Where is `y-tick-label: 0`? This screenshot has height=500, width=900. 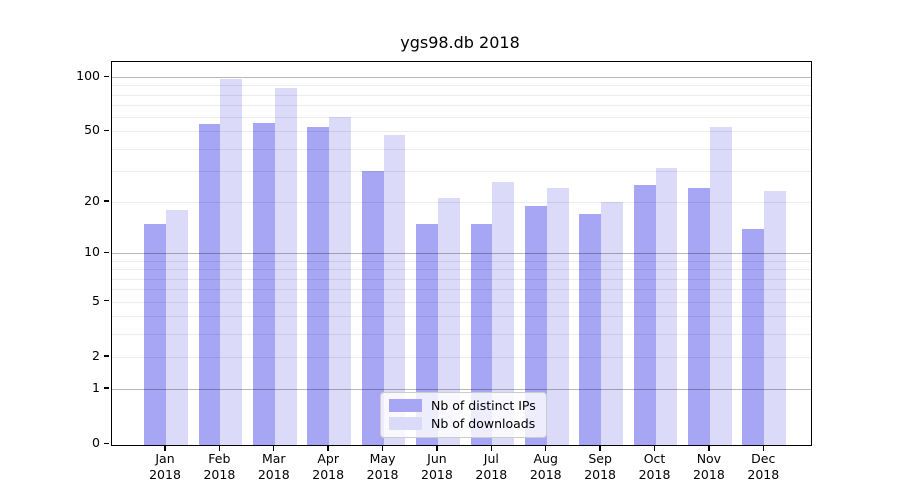
y-tick-label: 0 is located at coordinates (96, 442).